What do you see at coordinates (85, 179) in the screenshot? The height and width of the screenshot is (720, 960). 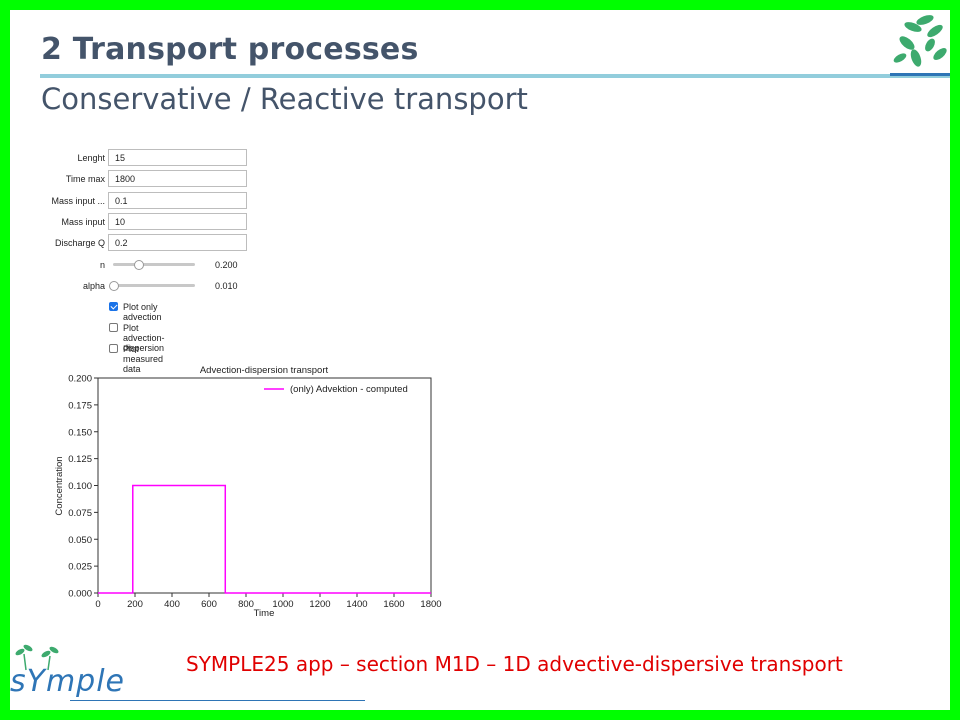 I see `time-max-label: Time max` at bounding box center [85, 179].